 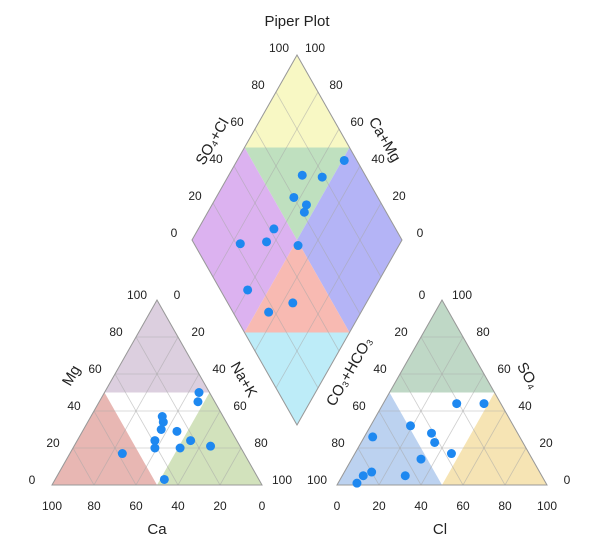 I want to click on axis-title: Cl, so click(x=440, y=529).